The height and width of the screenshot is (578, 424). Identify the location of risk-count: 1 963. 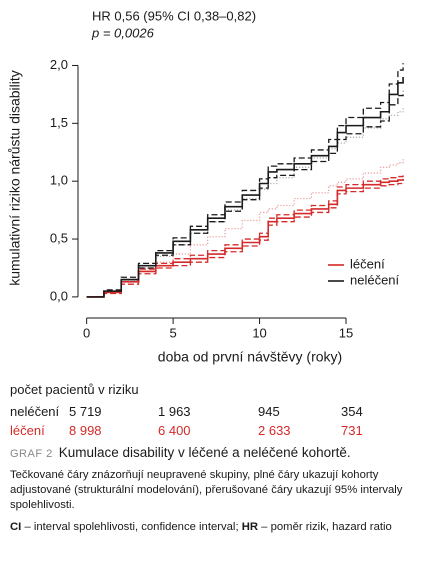
(174, 411).